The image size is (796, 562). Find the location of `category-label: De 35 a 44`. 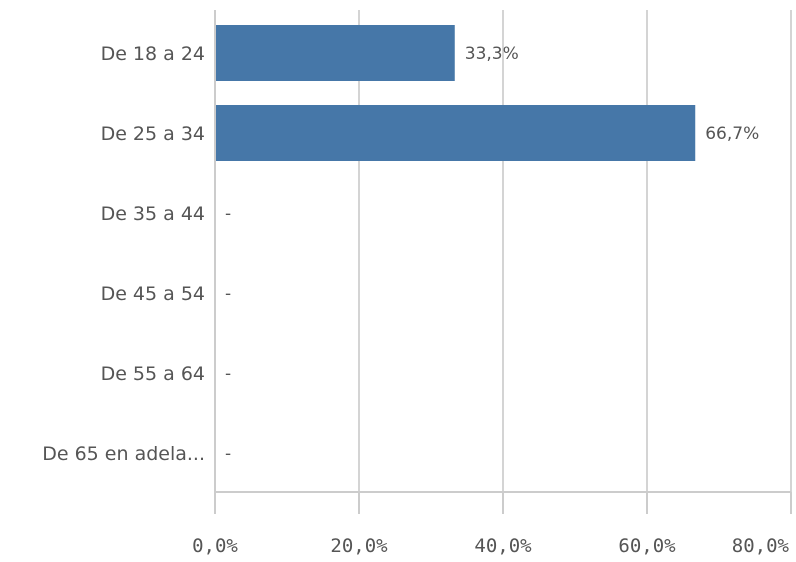

category-label: De 35 a 44 is located at coordinates (153, 214).